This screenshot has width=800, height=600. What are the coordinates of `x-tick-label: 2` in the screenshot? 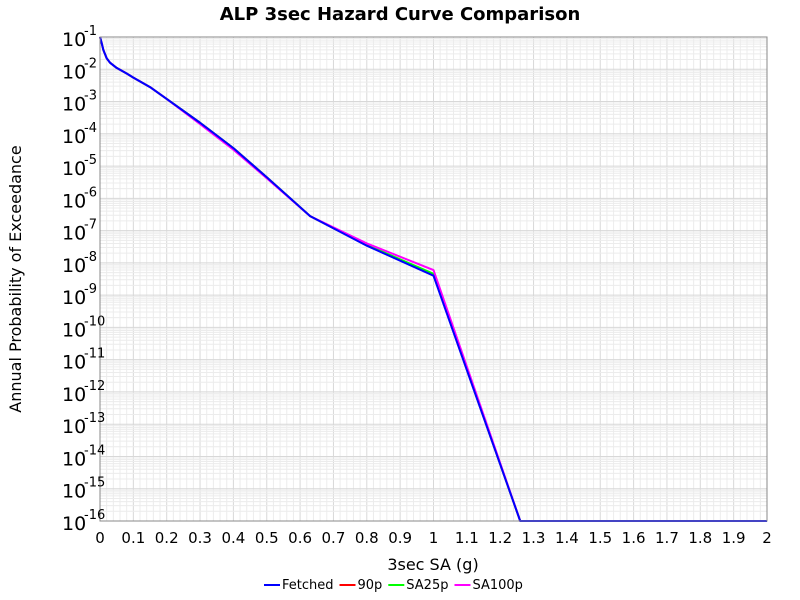 It's located at (767, 538).